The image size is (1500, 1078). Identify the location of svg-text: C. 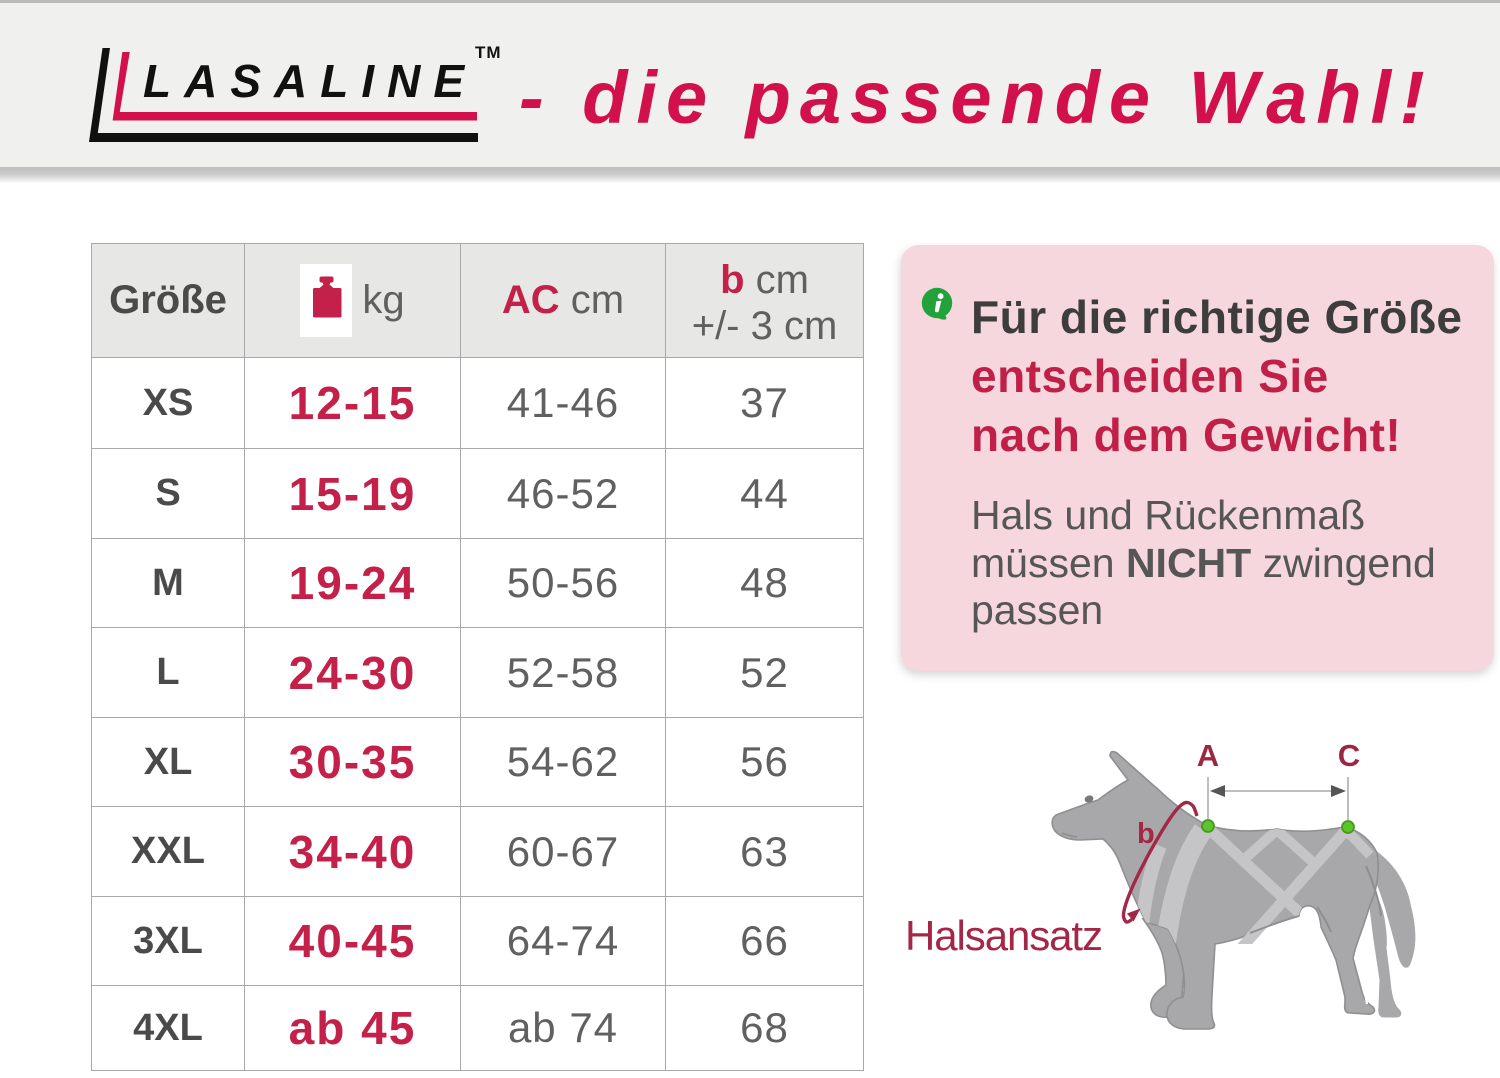
(1349, 755).